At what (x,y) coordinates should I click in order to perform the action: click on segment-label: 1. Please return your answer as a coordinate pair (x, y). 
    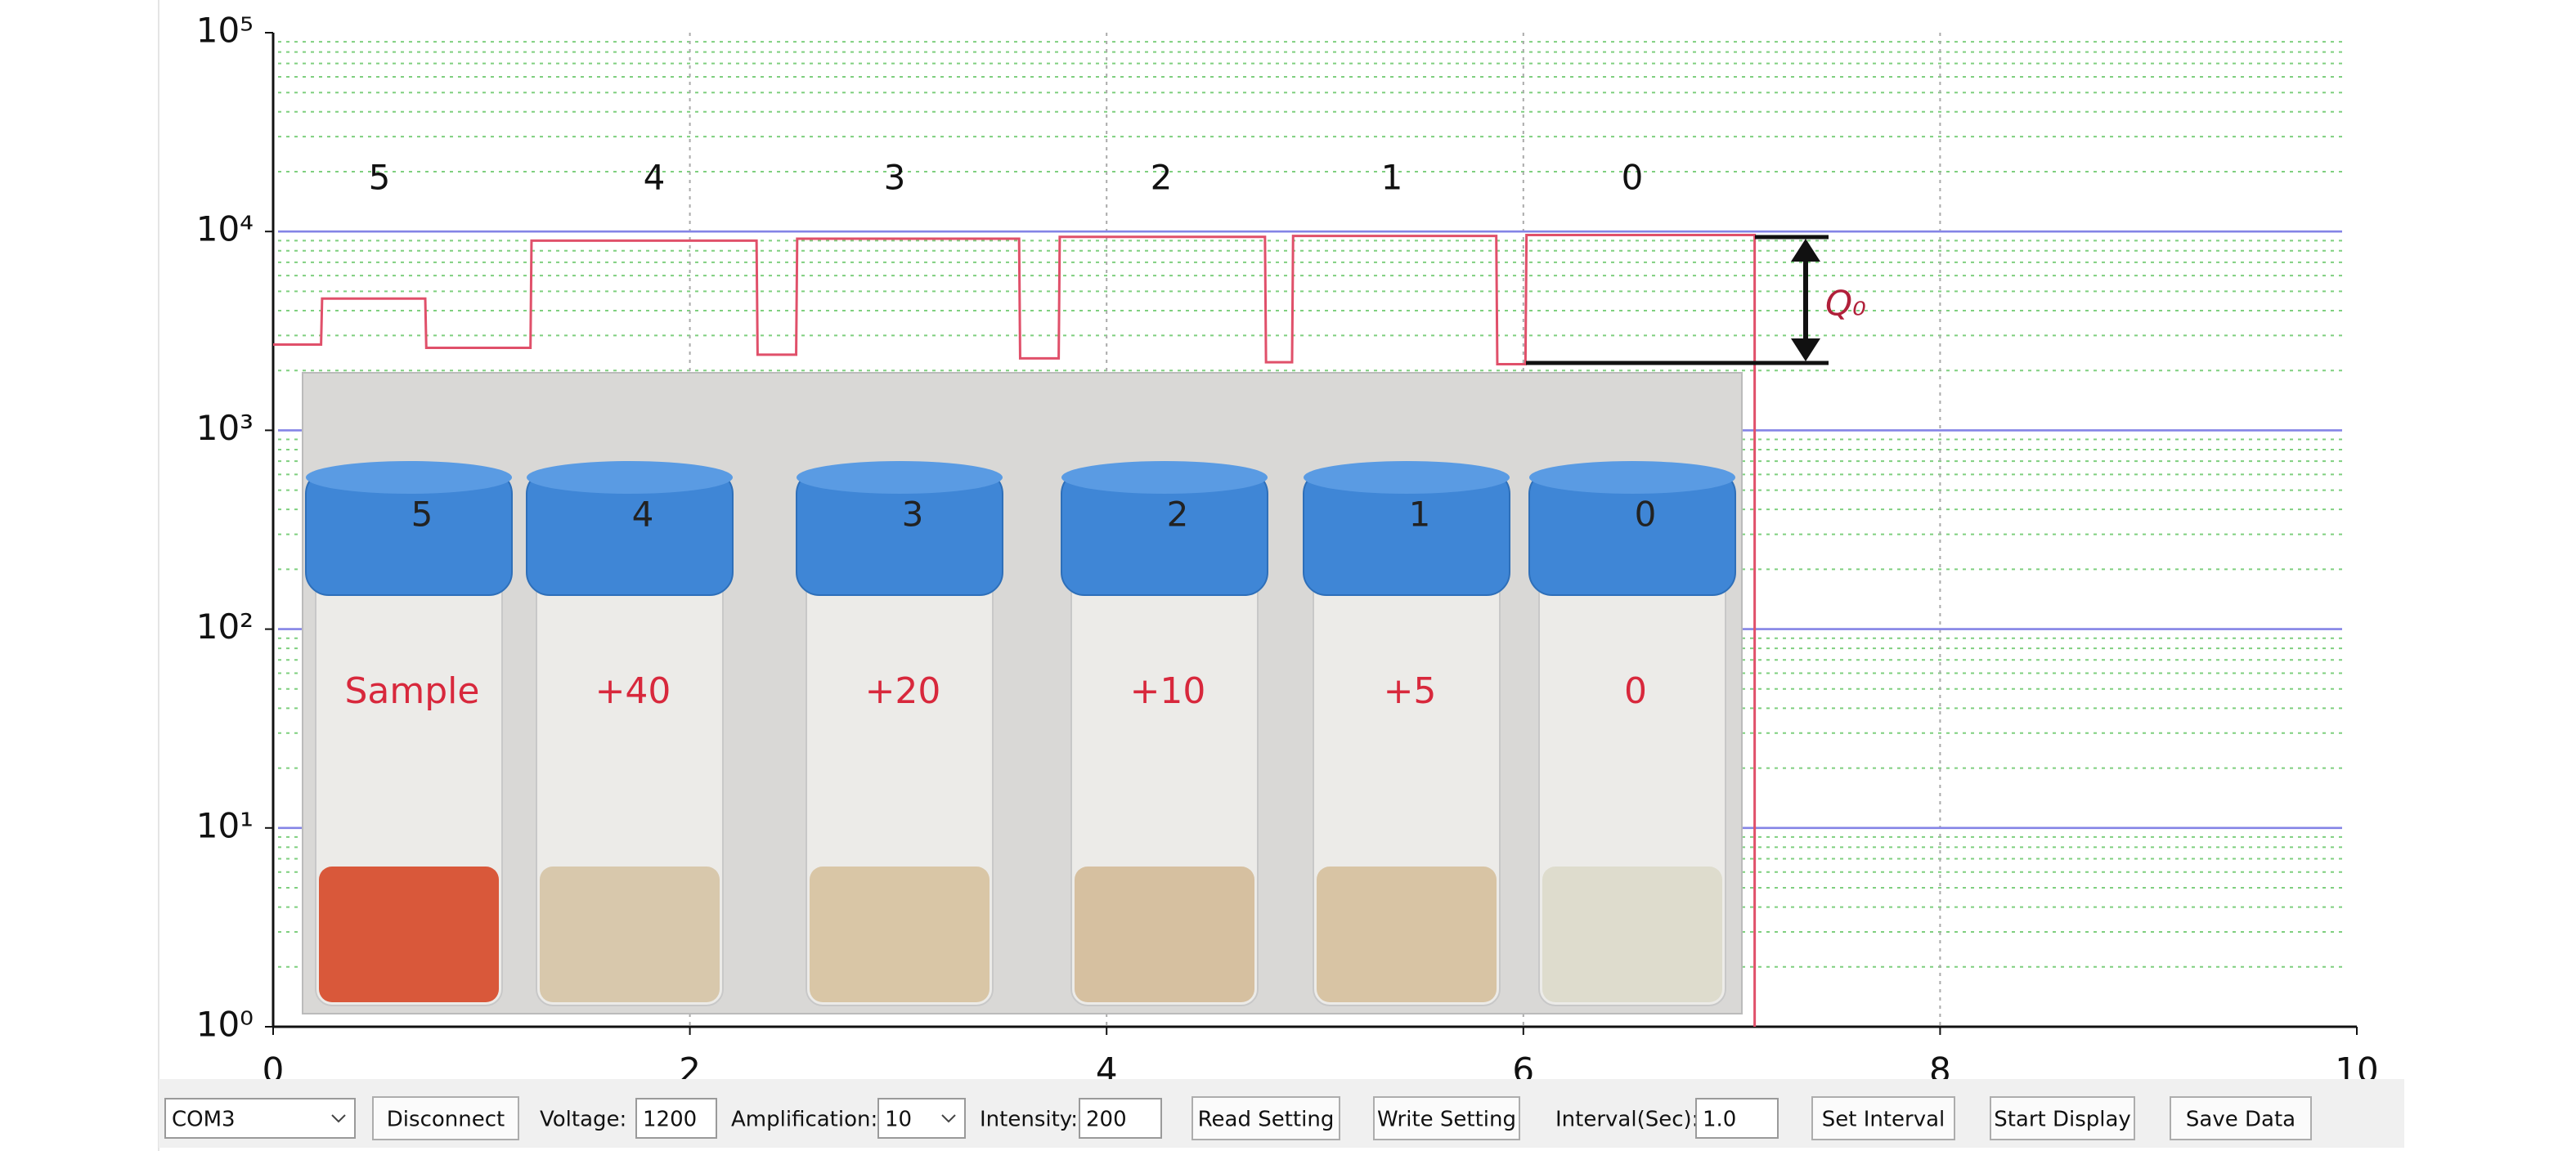
    Looking at the image, I should click on (1392, 178).